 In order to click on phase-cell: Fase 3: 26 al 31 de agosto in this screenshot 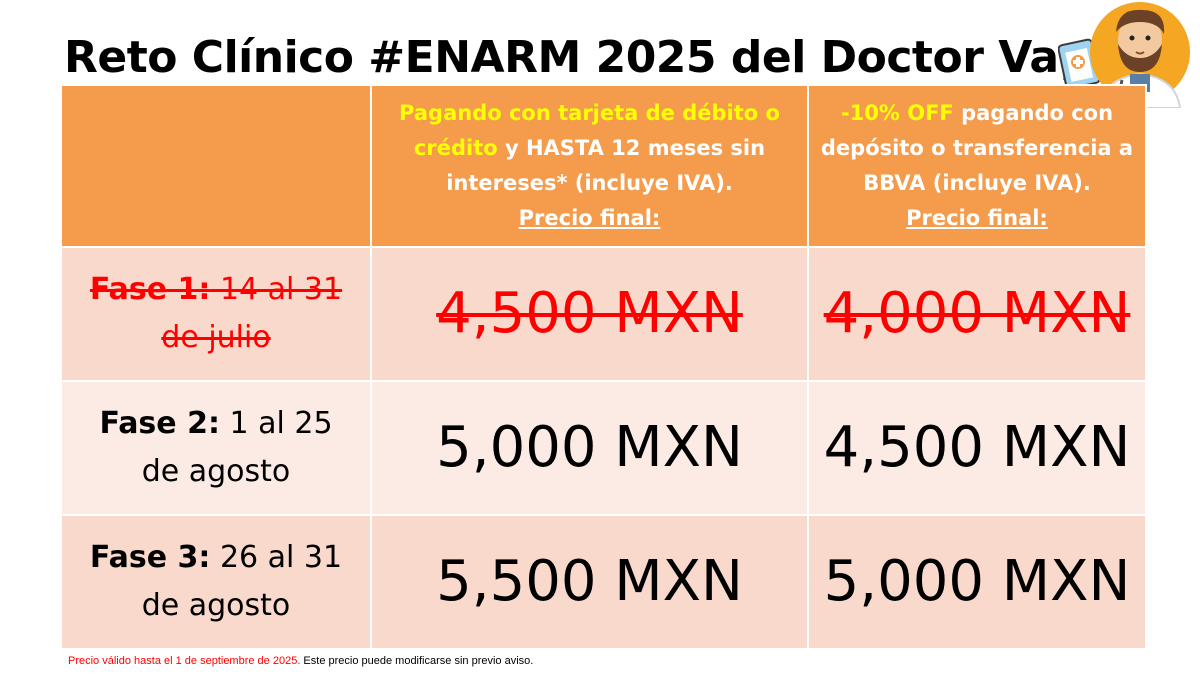, I will do `click(216, 582)`.